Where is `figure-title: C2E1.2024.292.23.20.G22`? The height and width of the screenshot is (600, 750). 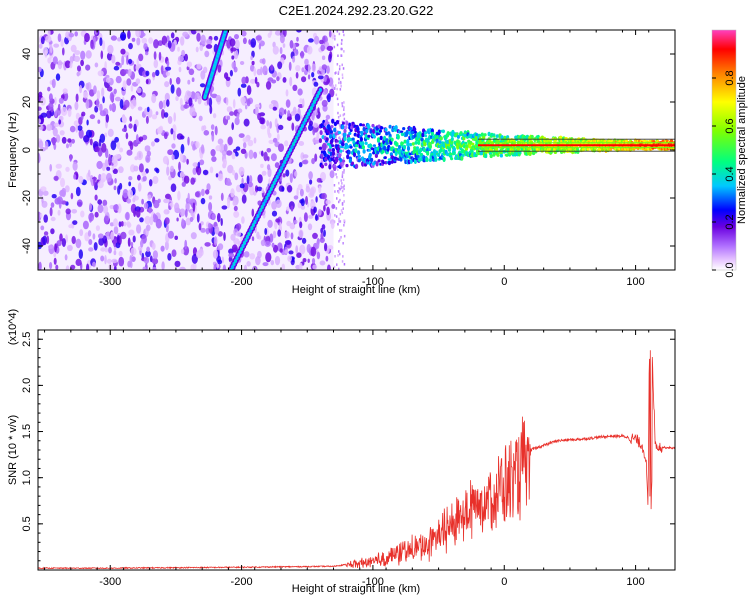 figure-title: C2E1.2024.292.23.20.G22 is located at coordinates (356, 10).